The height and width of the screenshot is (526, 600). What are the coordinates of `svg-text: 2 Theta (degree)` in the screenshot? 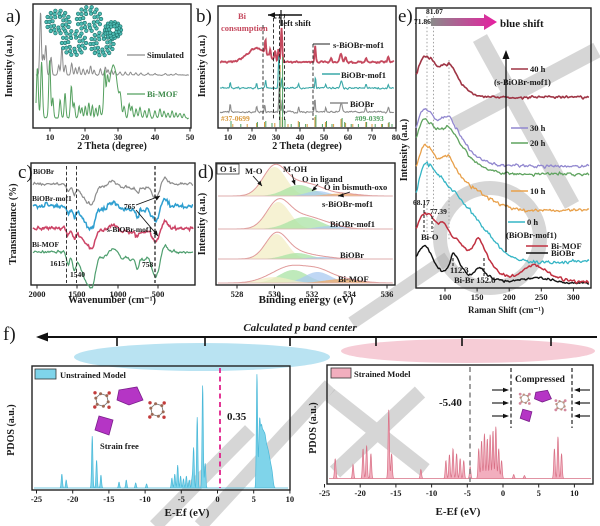 It's located at (307, 146).